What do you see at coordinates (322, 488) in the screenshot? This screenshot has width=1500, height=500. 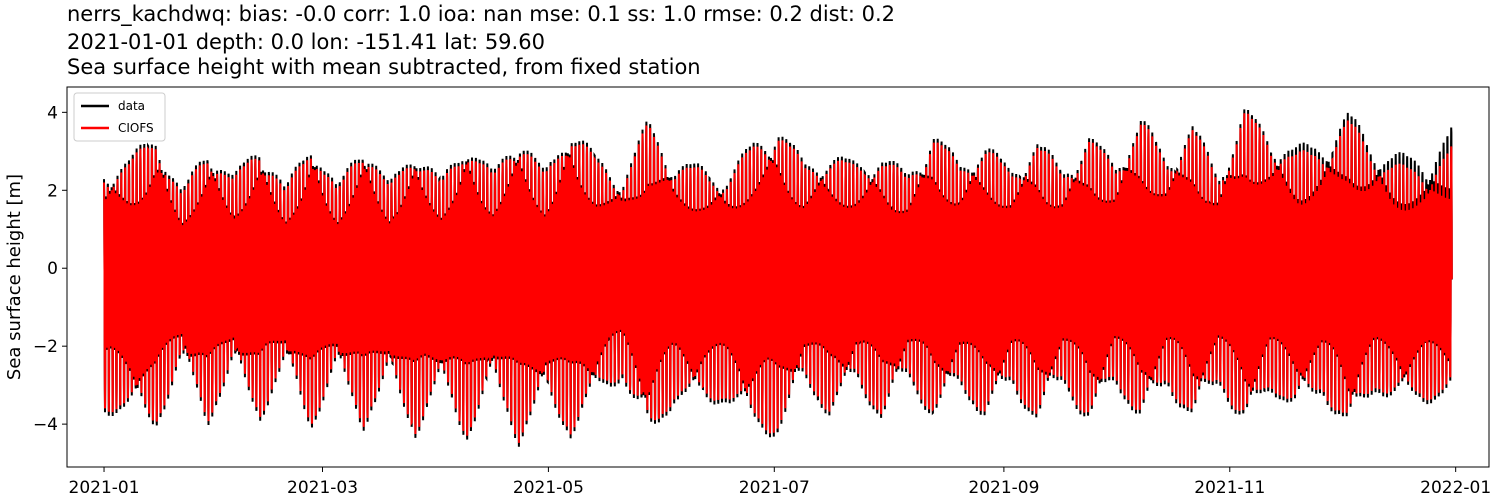 I see `x-tick-label: 2021-03` at bounding box center [322, 488].